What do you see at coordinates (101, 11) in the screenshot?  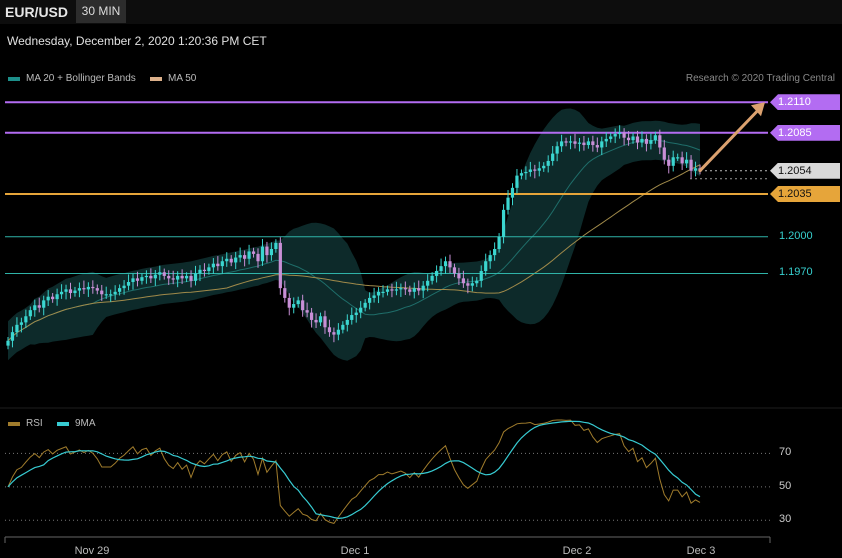 I see `timeframe-button: 30 MIN` at bounding box center [101, 11].